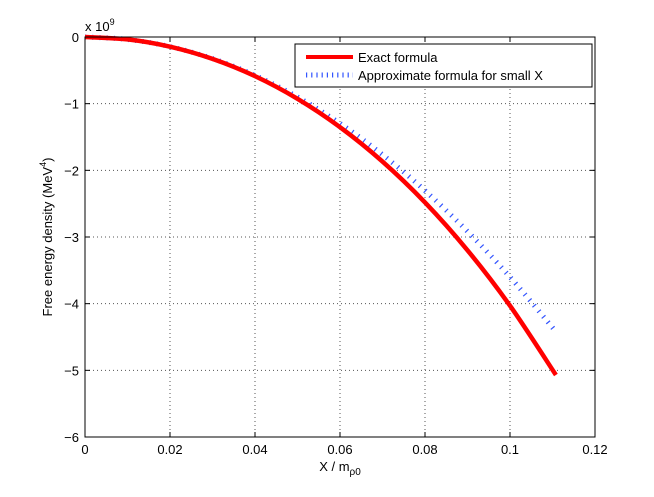 The image size is (654, 497). Describe the element at coordinates (424, 449) in the screenshot. I see `x-tick-label: 0.08` at that location.